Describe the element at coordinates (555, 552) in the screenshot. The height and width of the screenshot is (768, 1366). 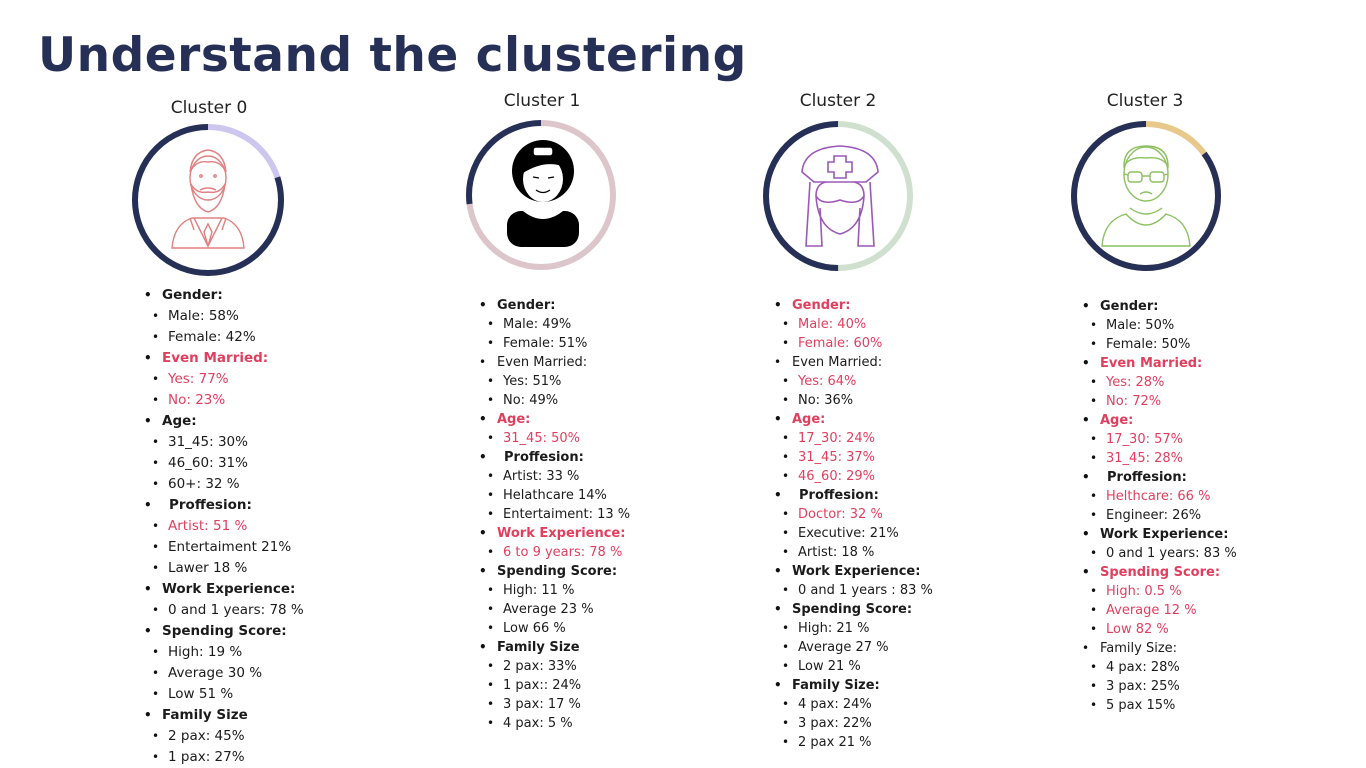
I see `stat-value: 6 to 9 years: 78 %` at that location.